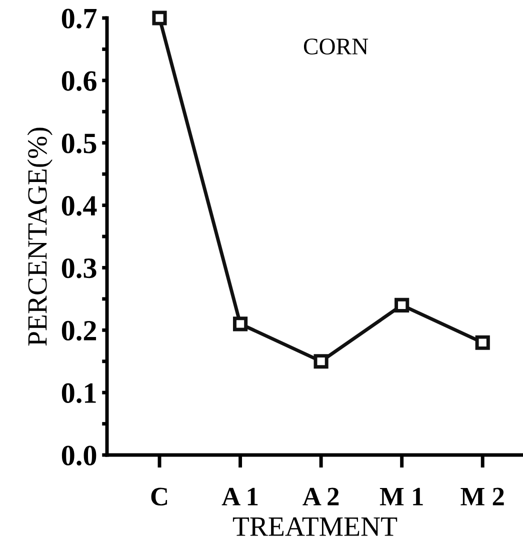 The image size is (523, 559). Describe the element at coordinates (401, 497) in the screenshot. I see `x-tick-label: M 1` at that location.